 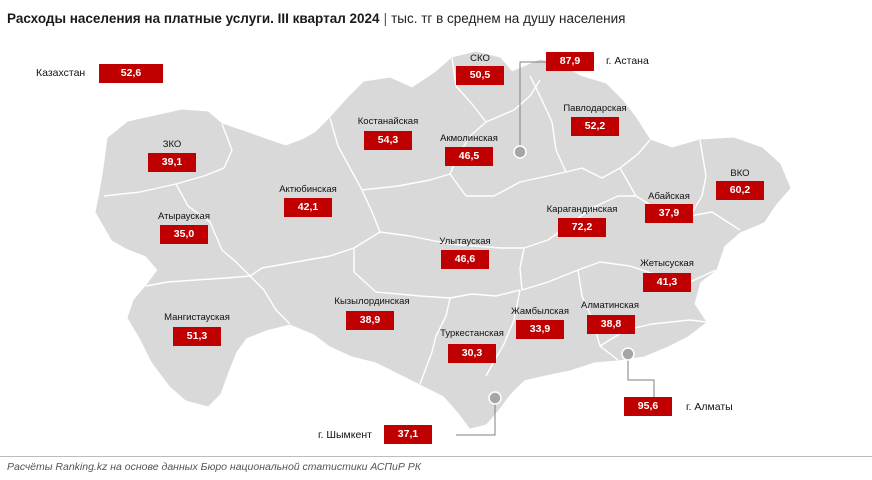 What do you see at coordinates (131, 73) in the screenshot?
I see `national-value: 52,6` at bounding box center [131, 73].